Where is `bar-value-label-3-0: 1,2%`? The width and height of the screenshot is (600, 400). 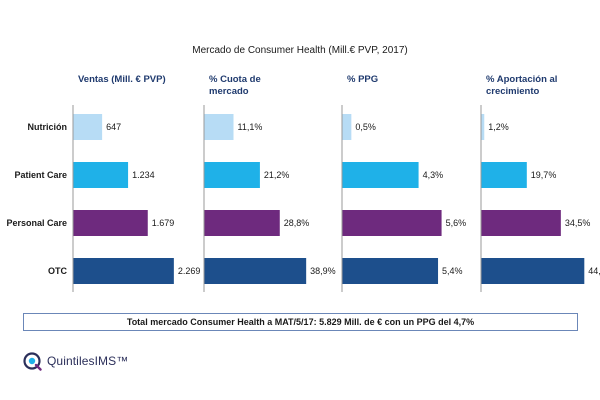 bar-value-label-3-0: 1,2% is located at coordinates (498, 127).